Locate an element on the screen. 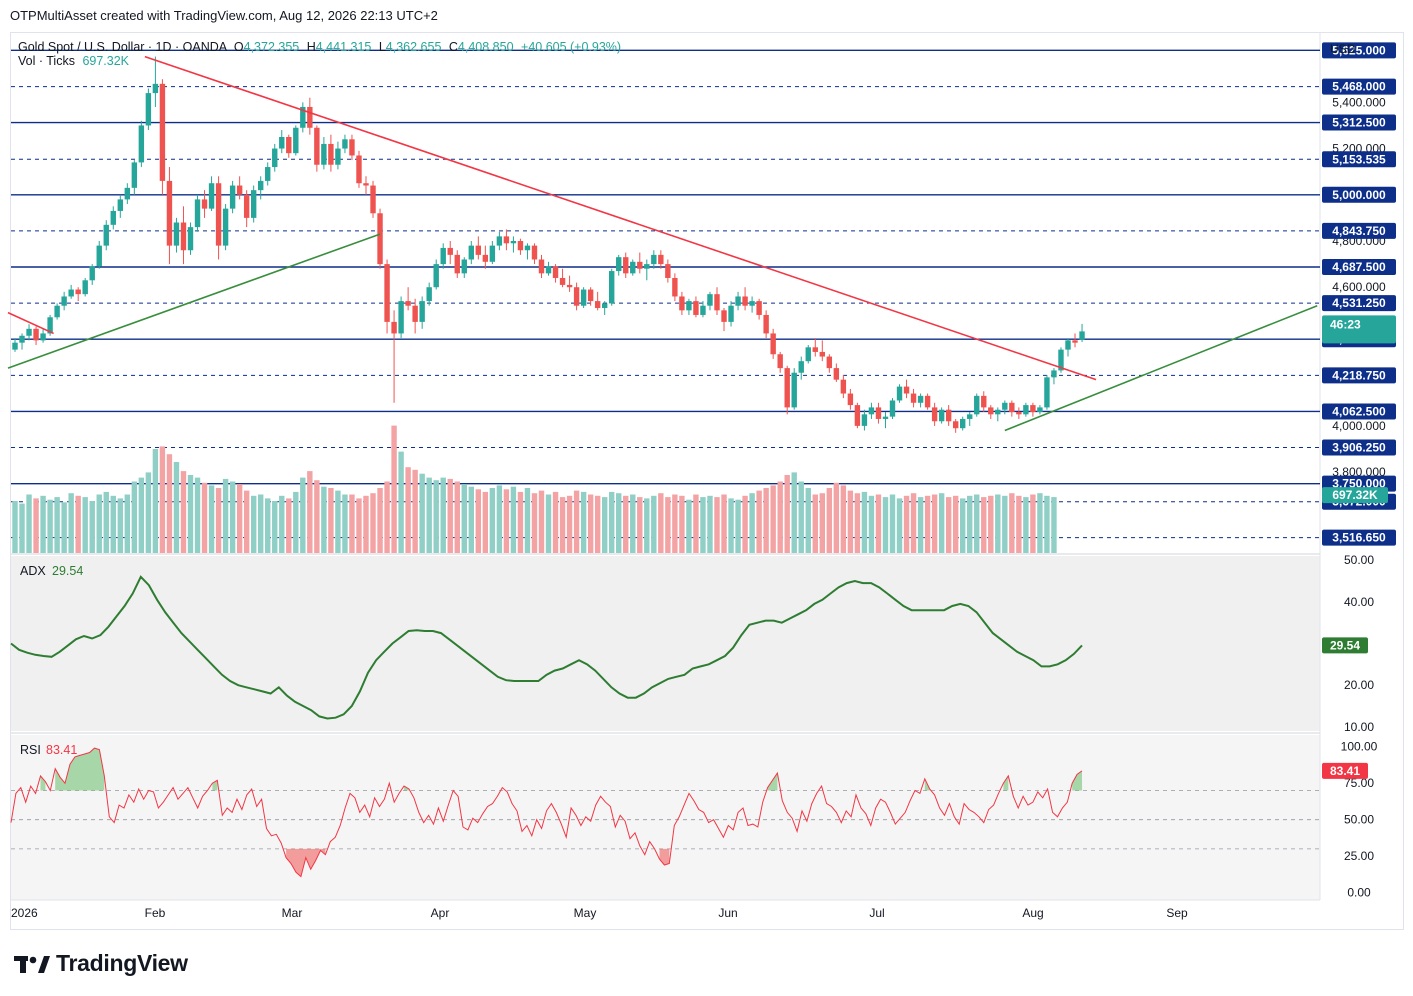  adx-axis-tick: 10.00 is located at coordinates (1359, 727).